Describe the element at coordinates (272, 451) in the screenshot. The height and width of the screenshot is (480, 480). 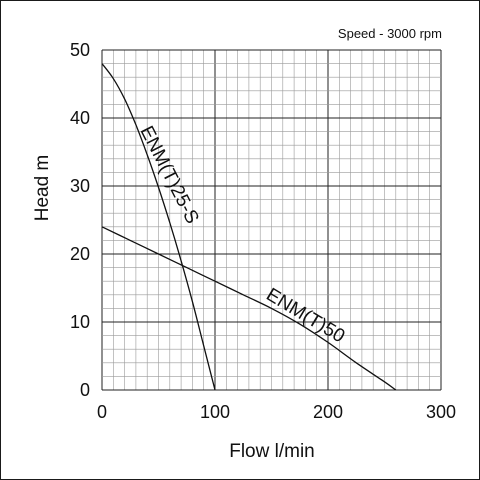
I see `x-axis-label: Flow l/min` at that location.